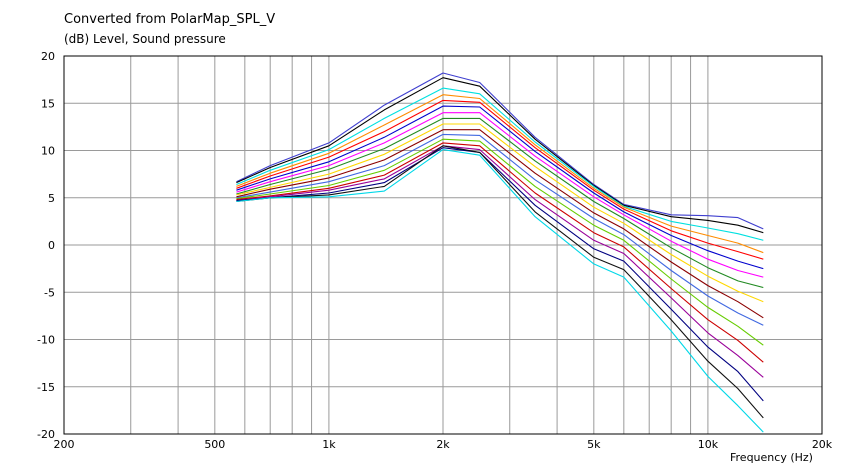 This screenshot has width=844, height=469. What do you see at coordinates (46, 434) in the screenshot?
I see `y-tick-label: -20` at bounding box center [46, 434].